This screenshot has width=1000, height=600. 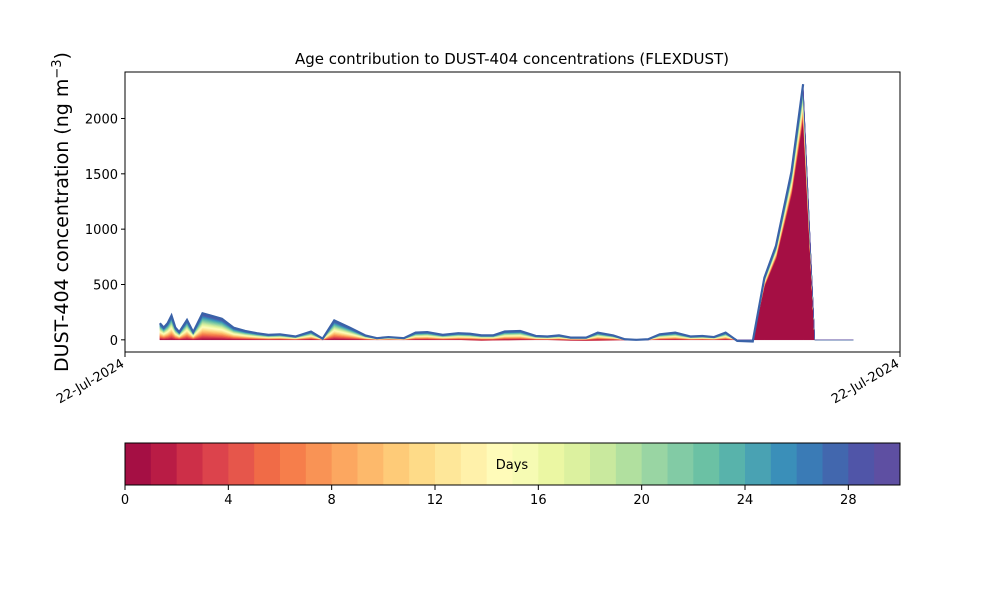 I want to click on y-axis-label: DUST-404 concentration (ng m−3), so click(x=62, y=212).